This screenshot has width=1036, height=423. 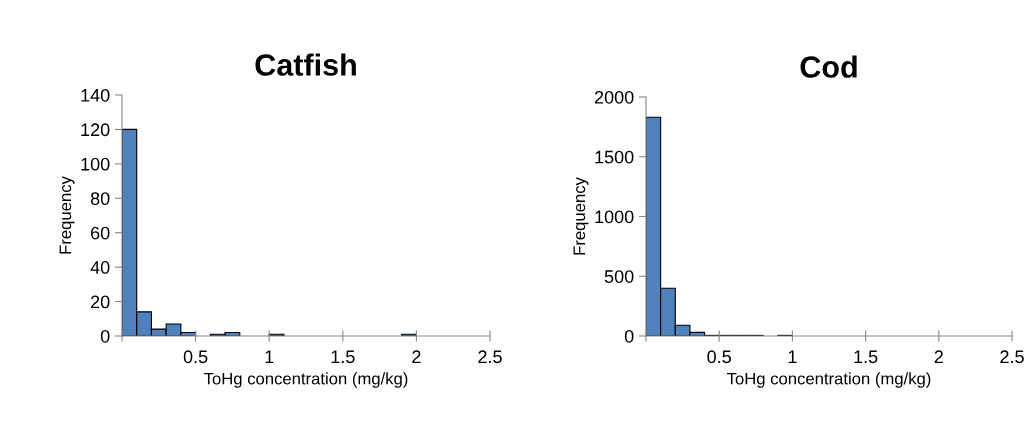 I want to click on y-tick-label: 60, so click(x=100, y=233).